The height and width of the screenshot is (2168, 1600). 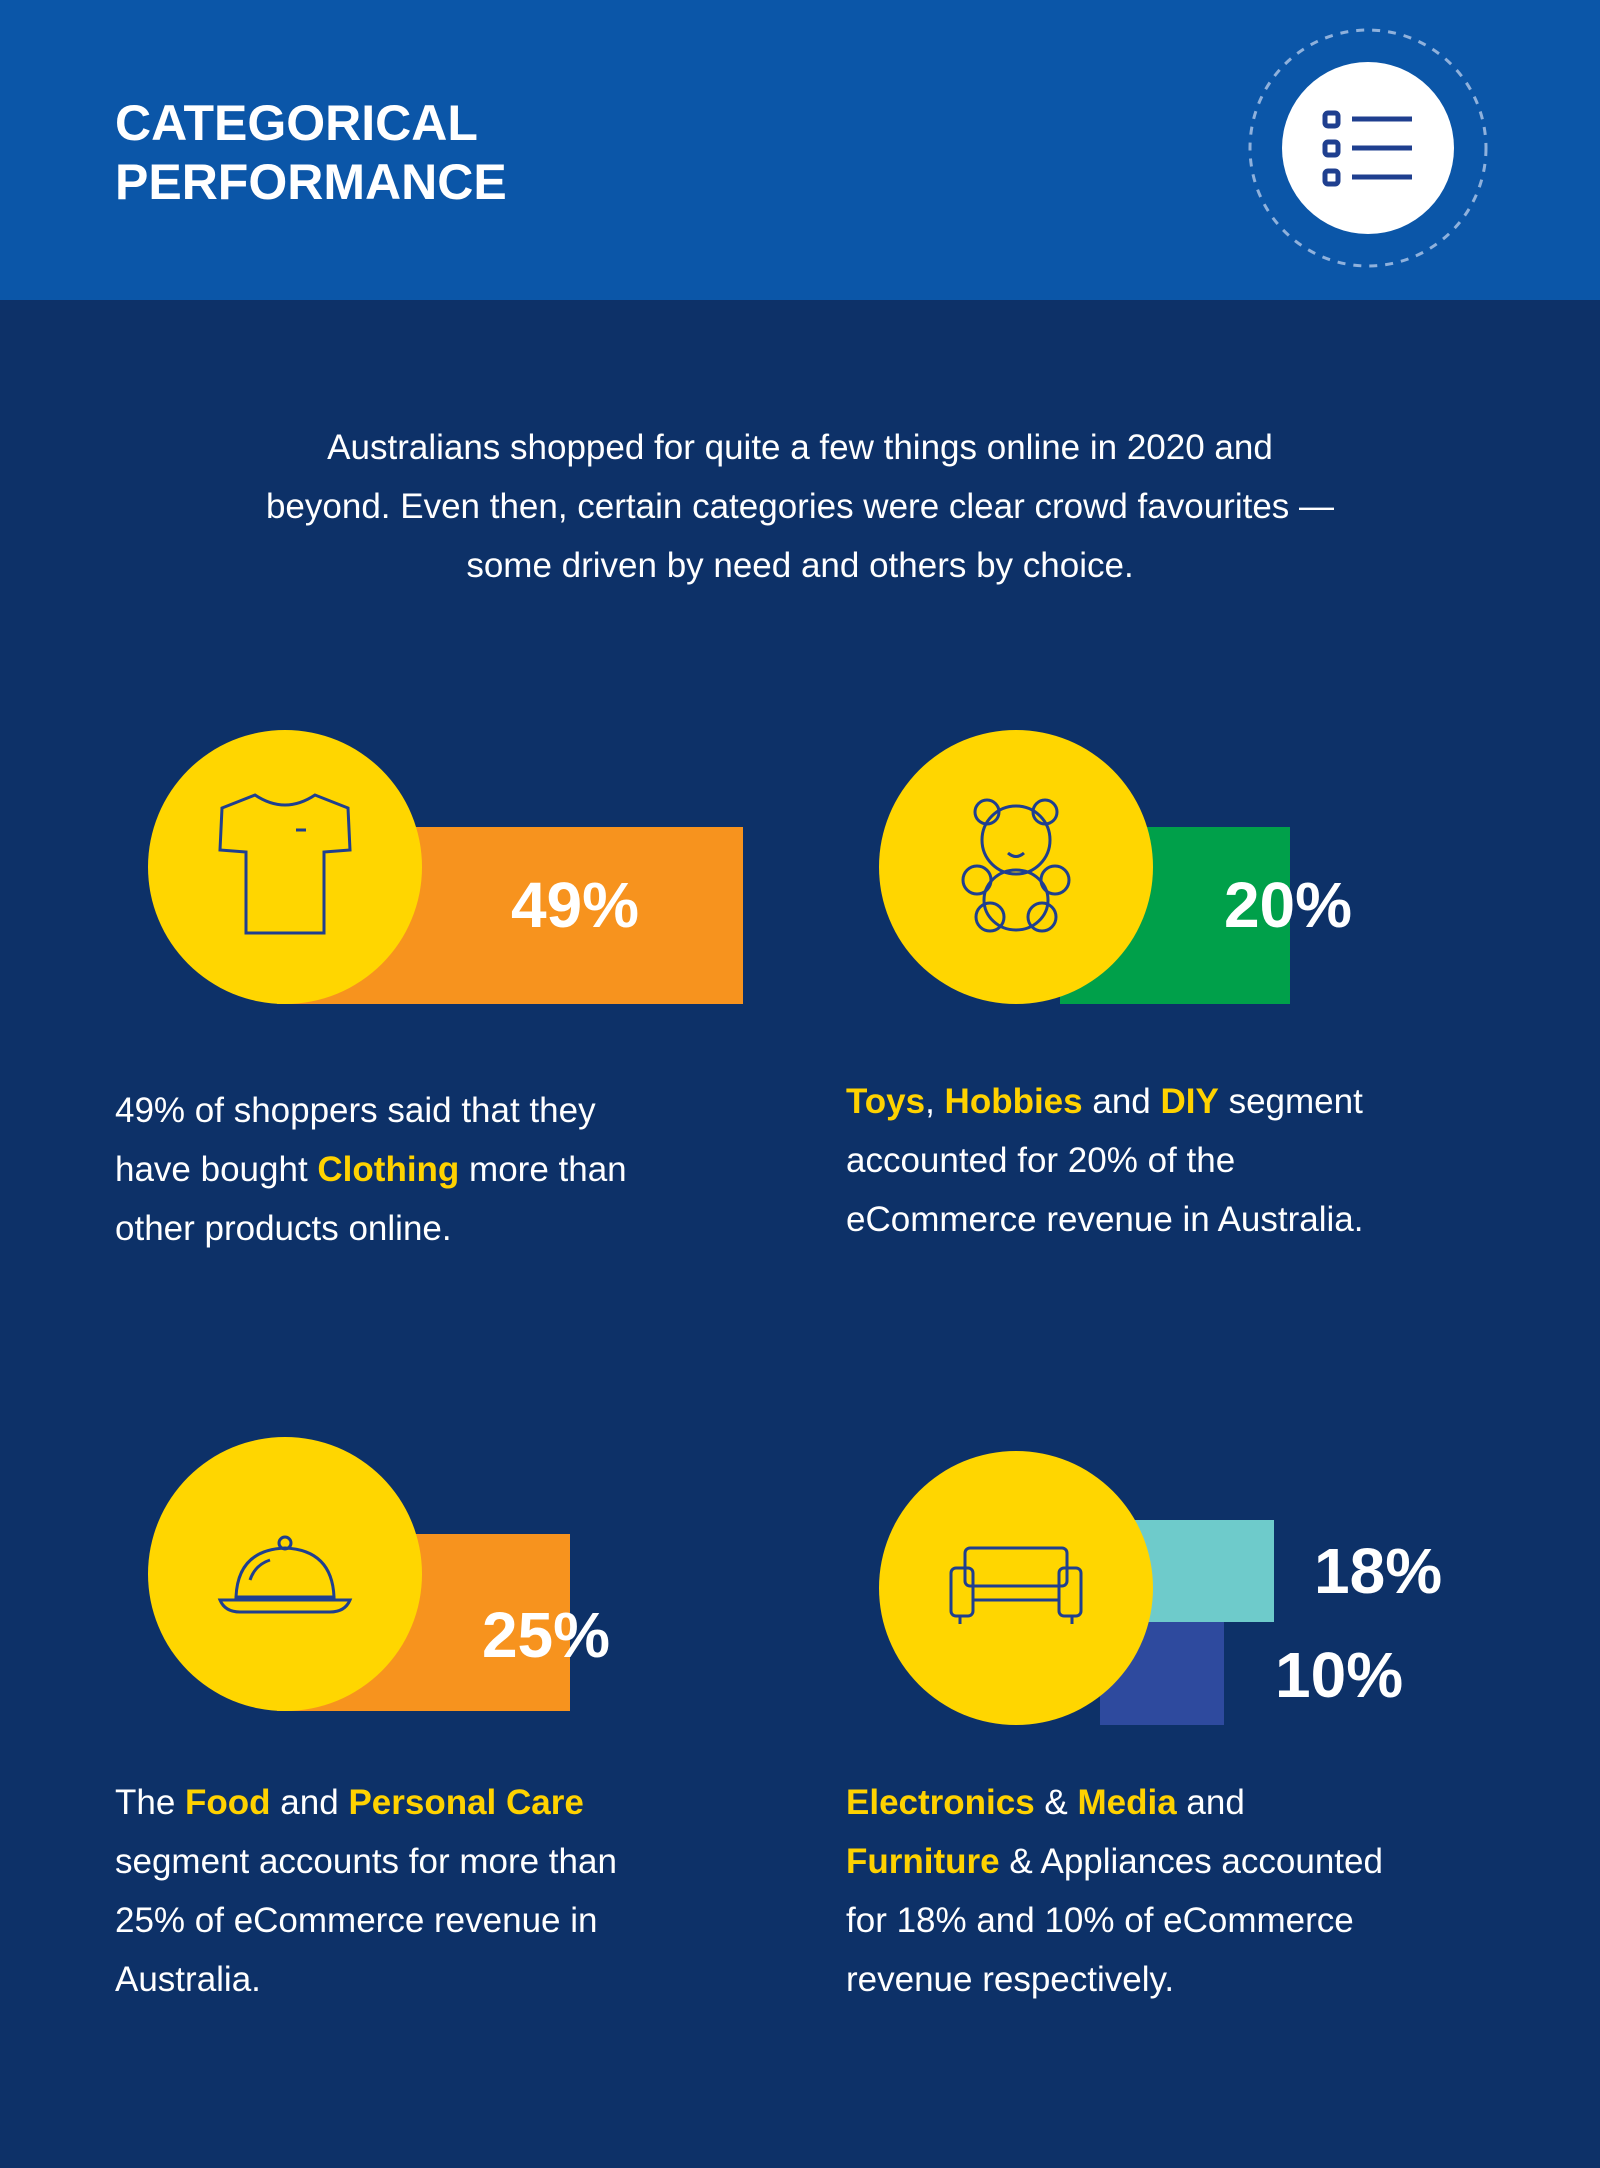 I want to click on description-line: The Food and Personal Care, so click(x=349, y=1802).